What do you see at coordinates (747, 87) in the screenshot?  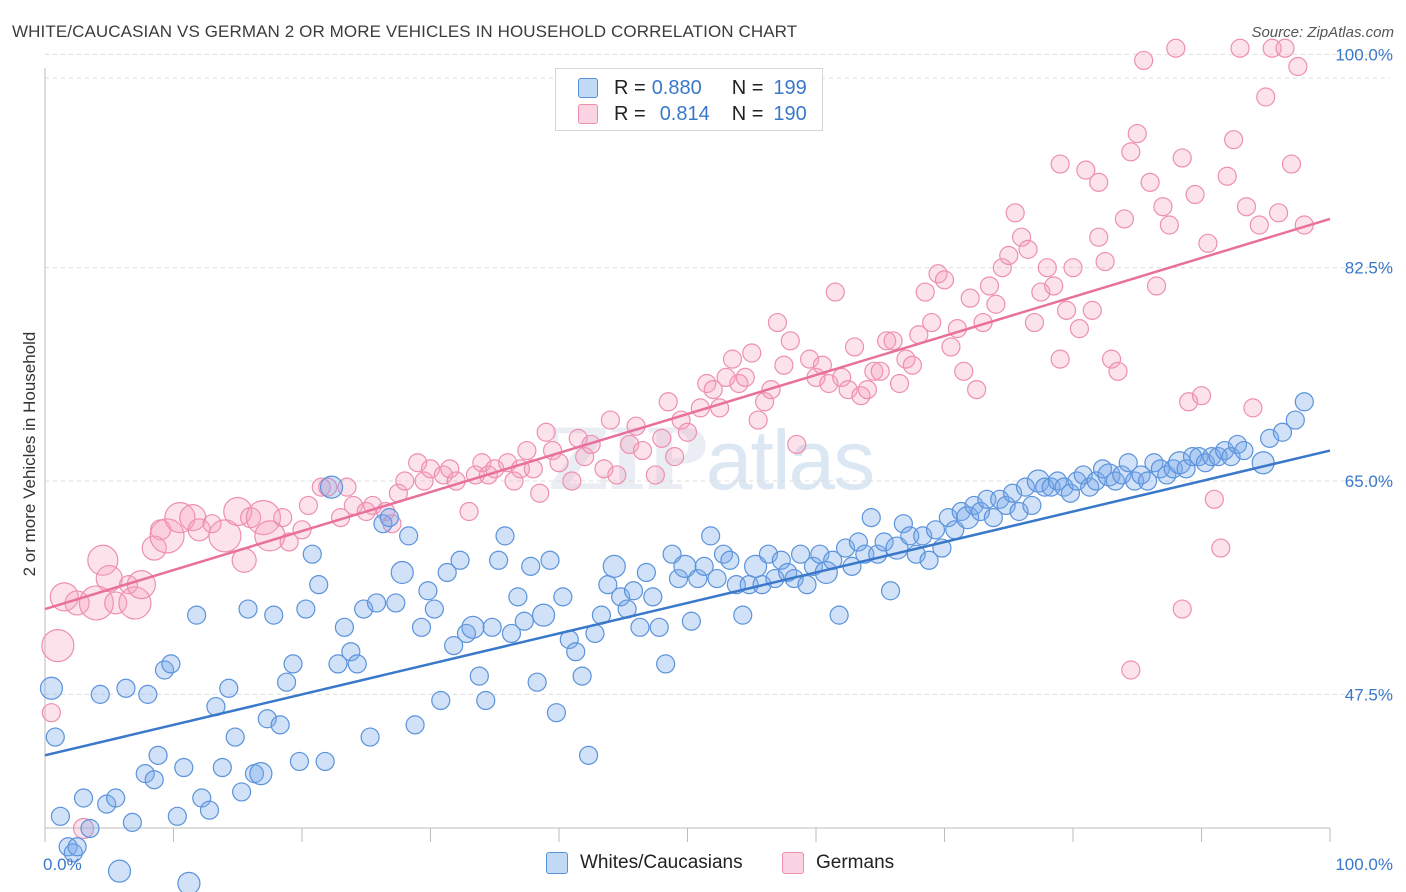 I see `legend-n-label: N =` at bounding box center [747, 87].